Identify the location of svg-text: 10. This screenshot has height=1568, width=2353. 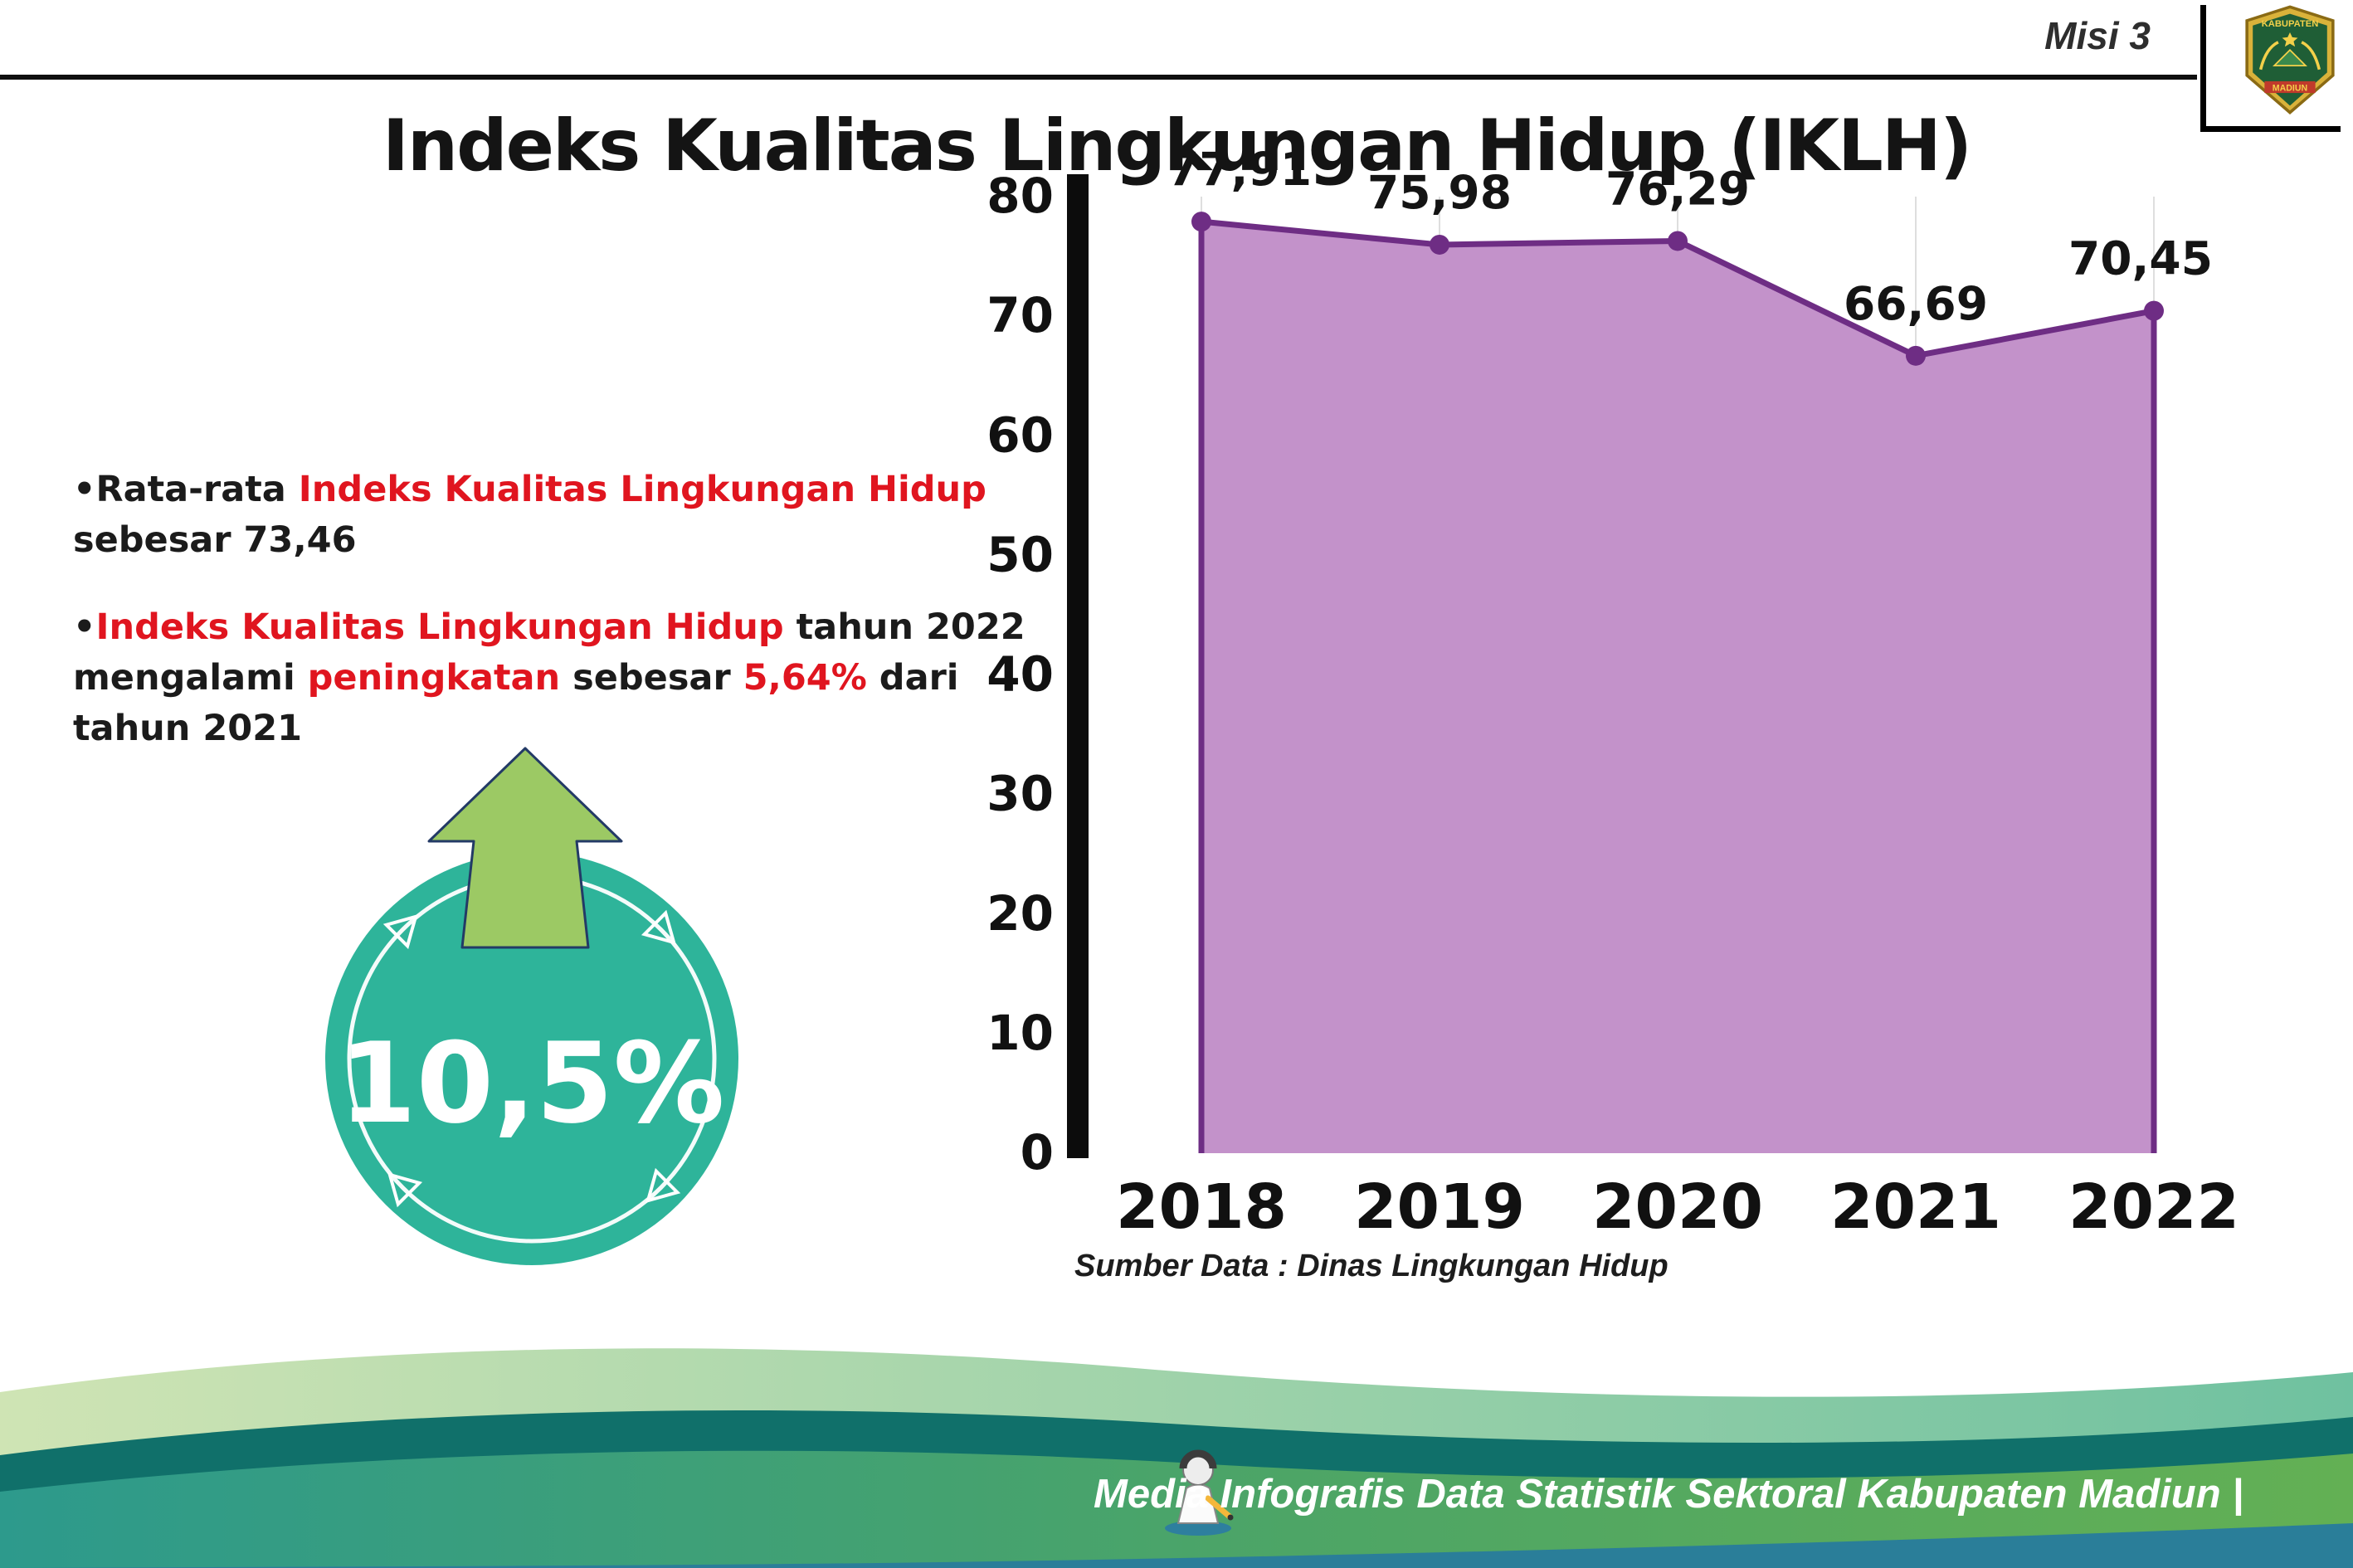
(1020, 1033).